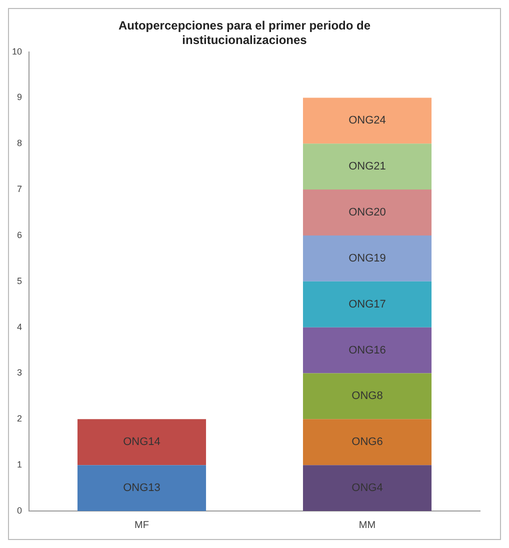 The image size is (509, 548). What do you see at coordinates (367, 525) in the screenshot?
I see `x-tick-label: MM` at bounding box center [367, 525].